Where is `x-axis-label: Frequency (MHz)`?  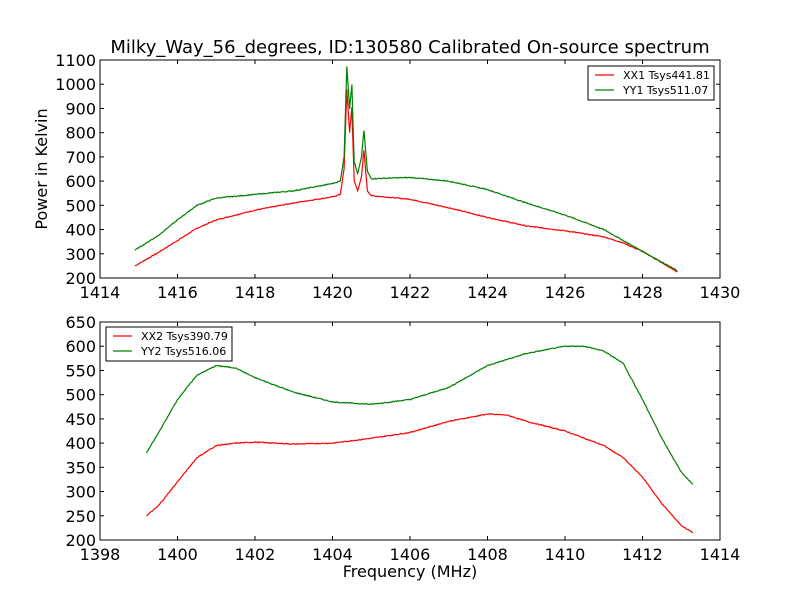 x-axis-label: Frequency (MHz) is located at coordinates (410, 571).